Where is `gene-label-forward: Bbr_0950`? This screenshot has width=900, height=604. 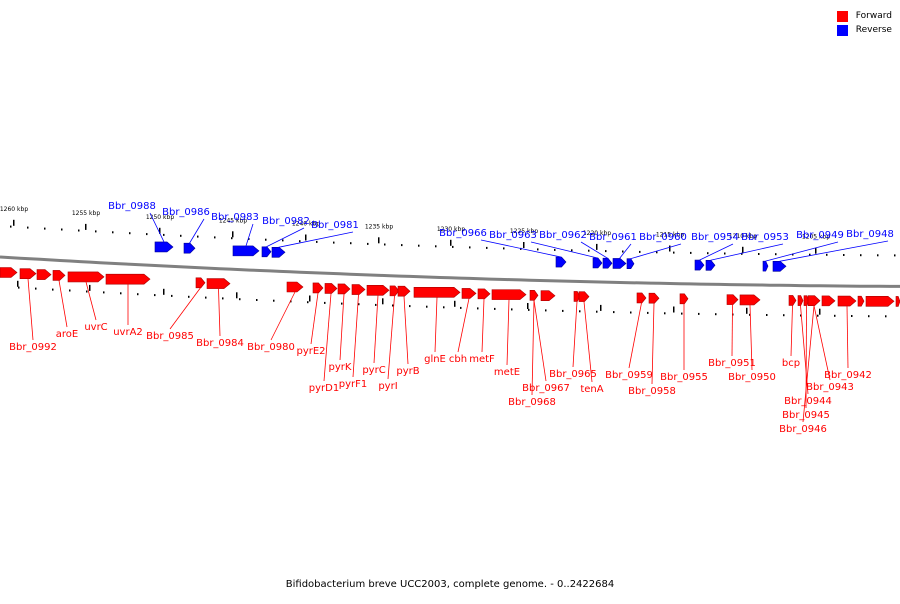 gene-label-forward: Bbr_0950 is located at coordinates (752, 377).